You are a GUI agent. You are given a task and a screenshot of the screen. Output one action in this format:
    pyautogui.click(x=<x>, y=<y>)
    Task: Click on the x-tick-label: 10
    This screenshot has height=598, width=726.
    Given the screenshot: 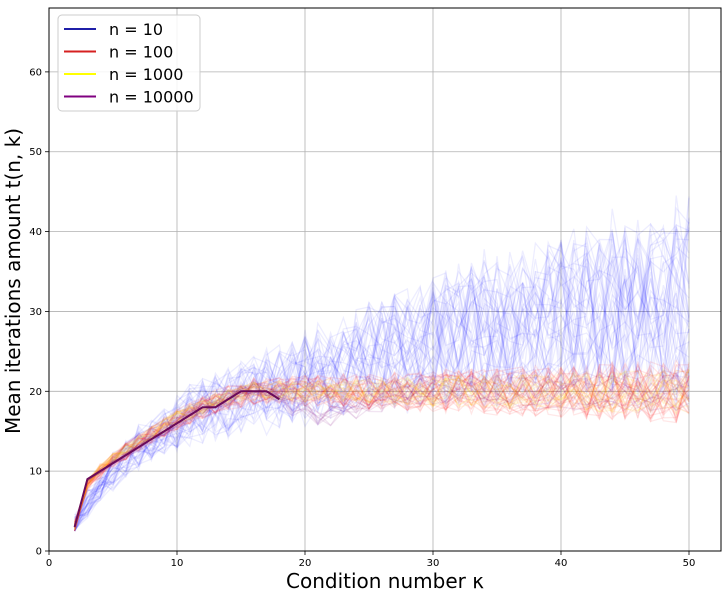 What is the action you would take?
    pyautogui.click(x=177, y=563)
    